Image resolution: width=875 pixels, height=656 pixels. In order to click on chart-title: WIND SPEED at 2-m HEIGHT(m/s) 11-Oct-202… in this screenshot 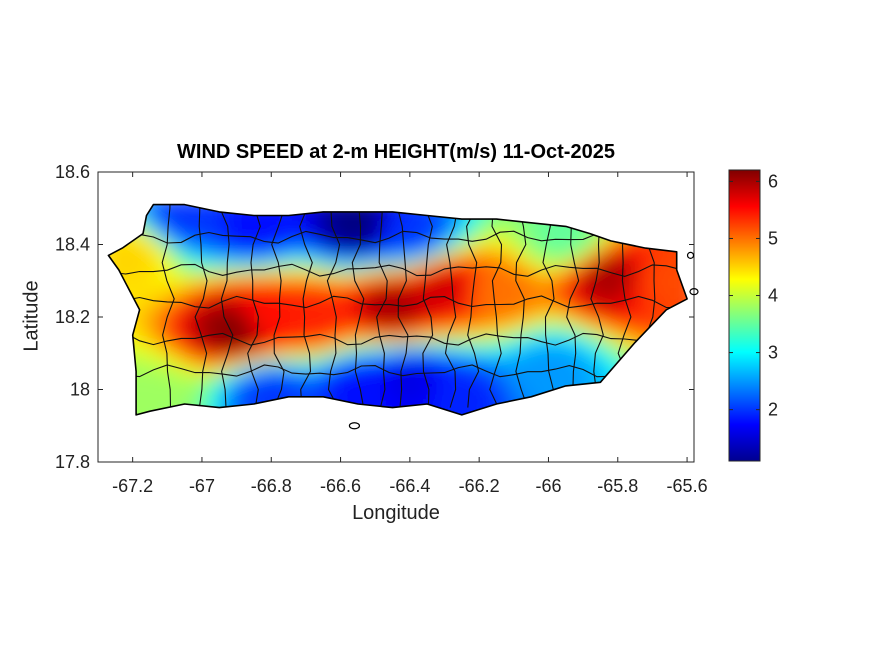, I will do `click(396, 152)`.